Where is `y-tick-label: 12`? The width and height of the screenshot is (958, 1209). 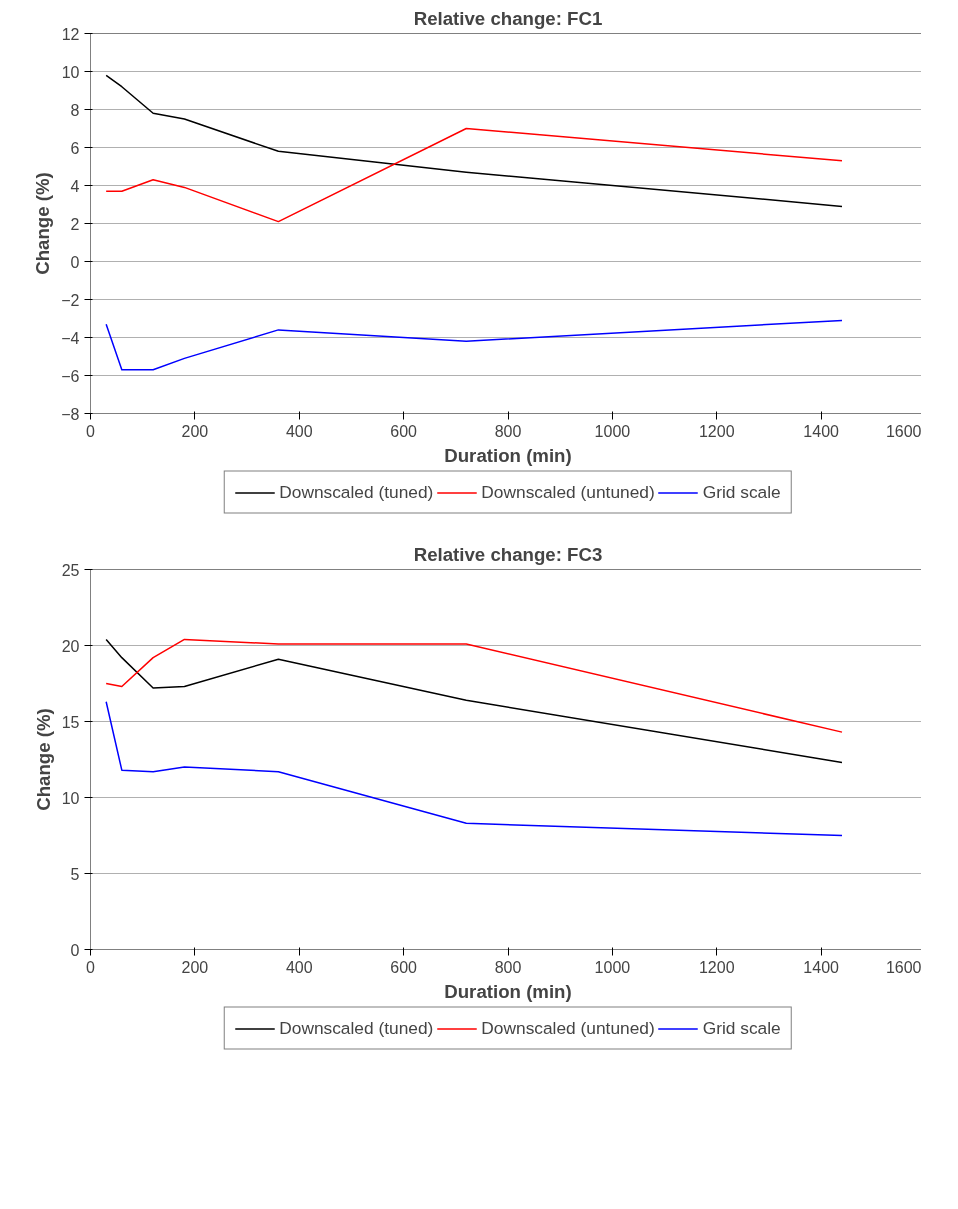
y-tick-label: 12 is located at coordinates (70, 34).